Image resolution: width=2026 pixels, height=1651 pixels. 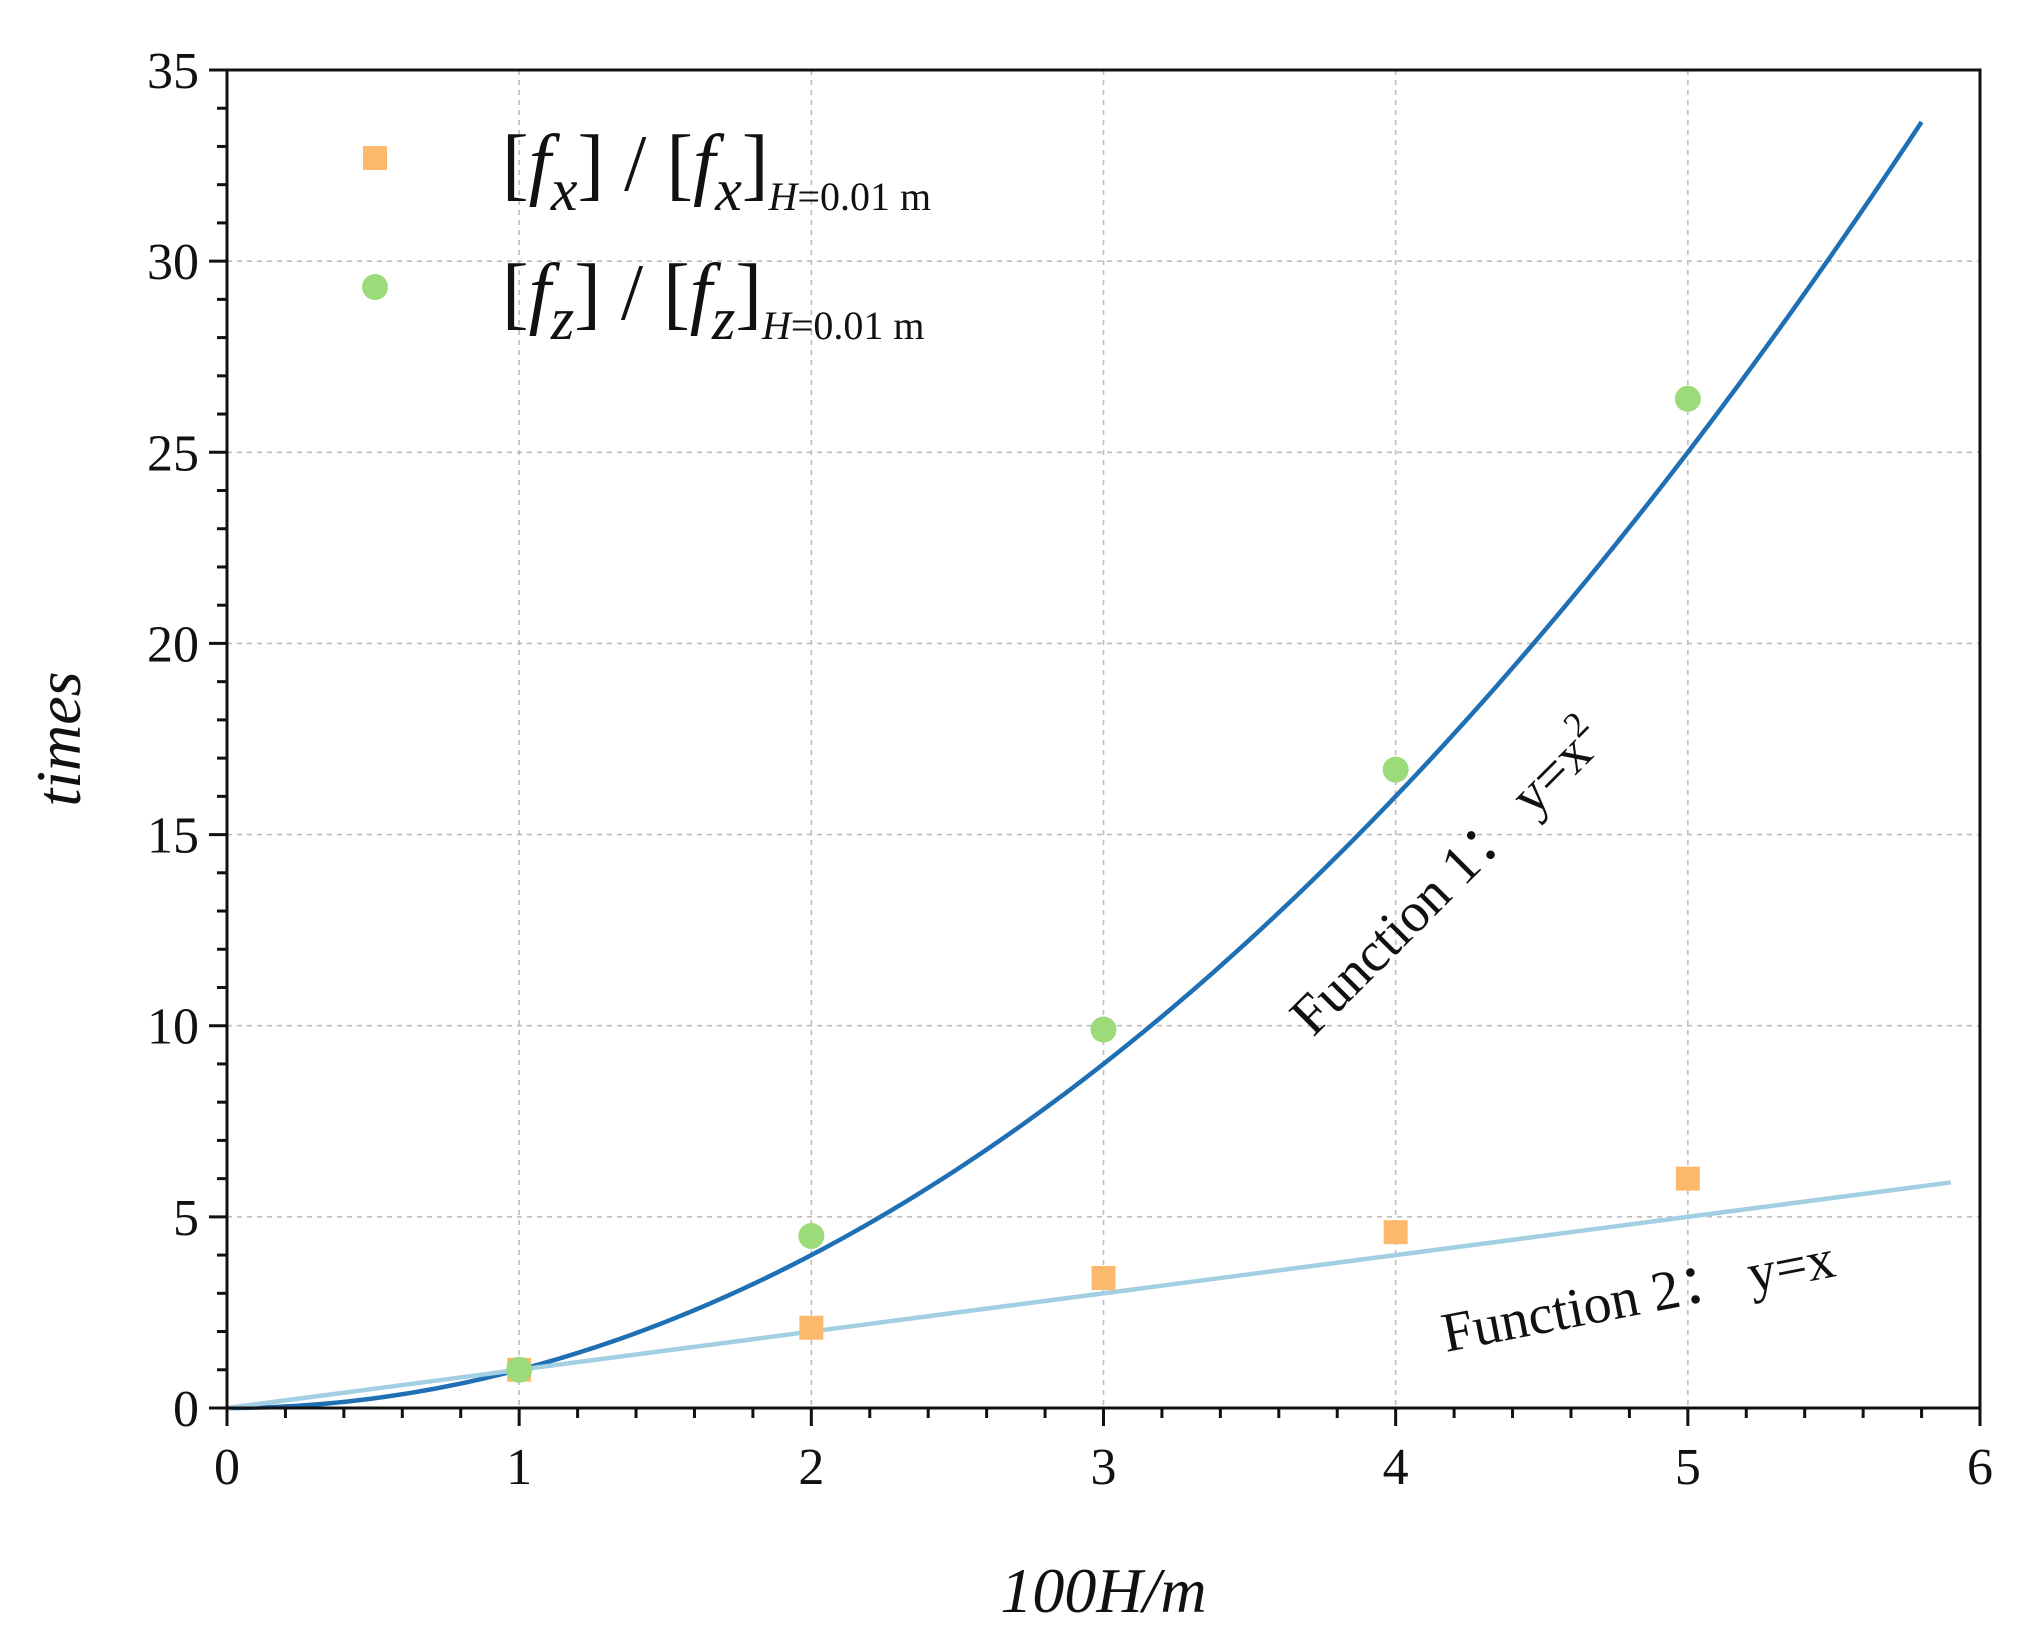 What do you see at coordinates (1980, 1467) in the screenshot?
I see `x-tick-label: 6` at bounding box center [1980, 1467].